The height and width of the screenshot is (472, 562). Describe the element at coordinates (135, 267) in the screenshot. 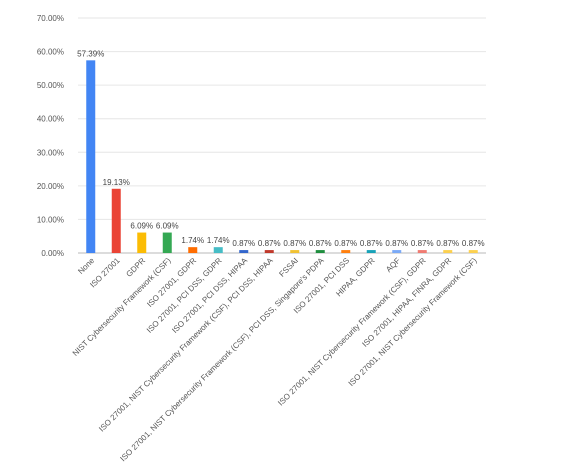

I see `x-category-label: GDPR` at that location.